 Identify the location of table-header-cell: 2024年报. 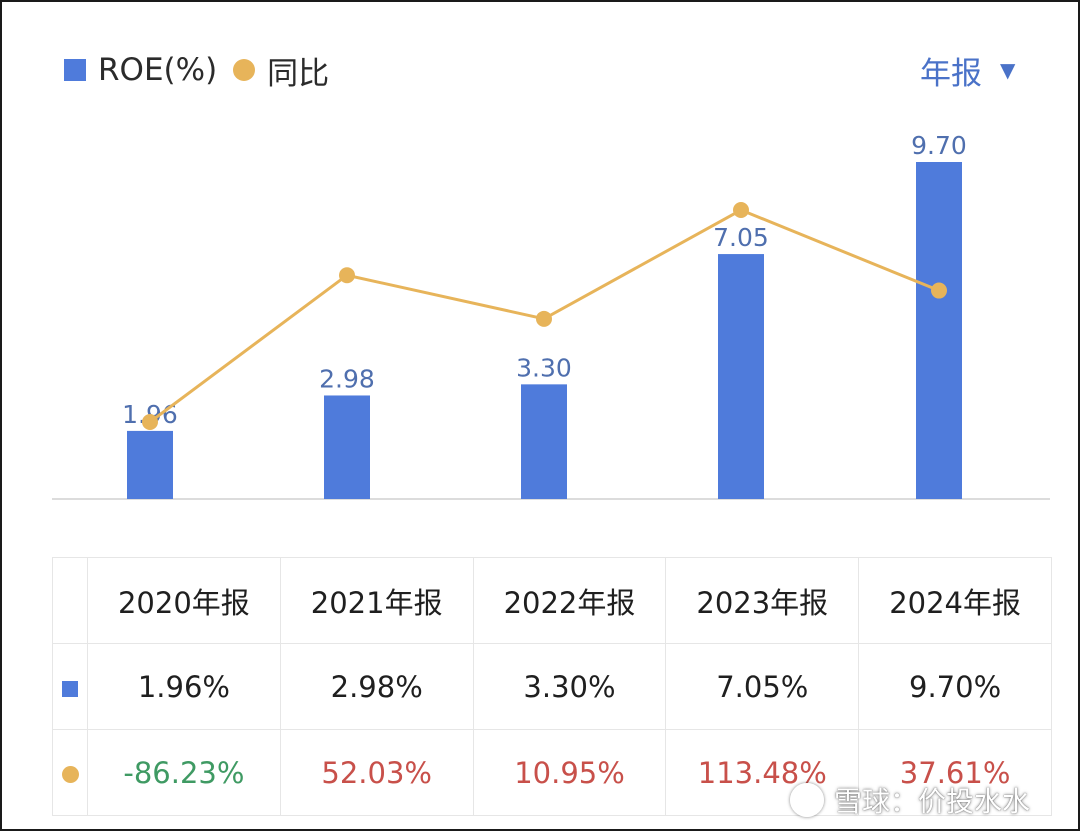
(955, 600).